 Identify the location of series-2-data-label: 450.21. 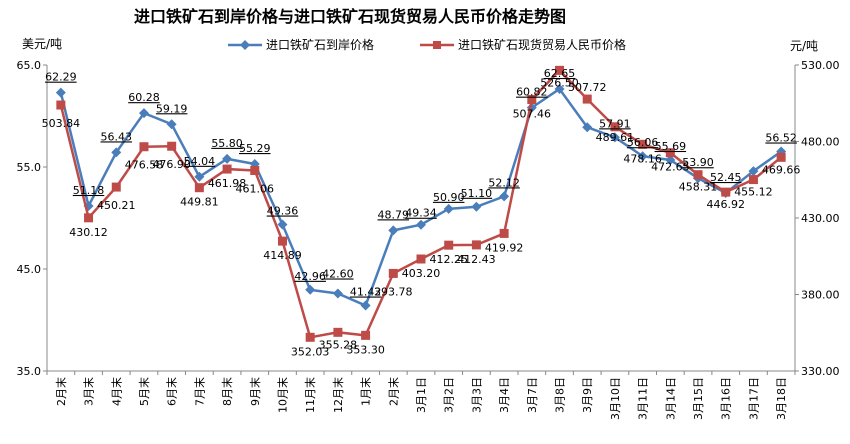
(116, 205).